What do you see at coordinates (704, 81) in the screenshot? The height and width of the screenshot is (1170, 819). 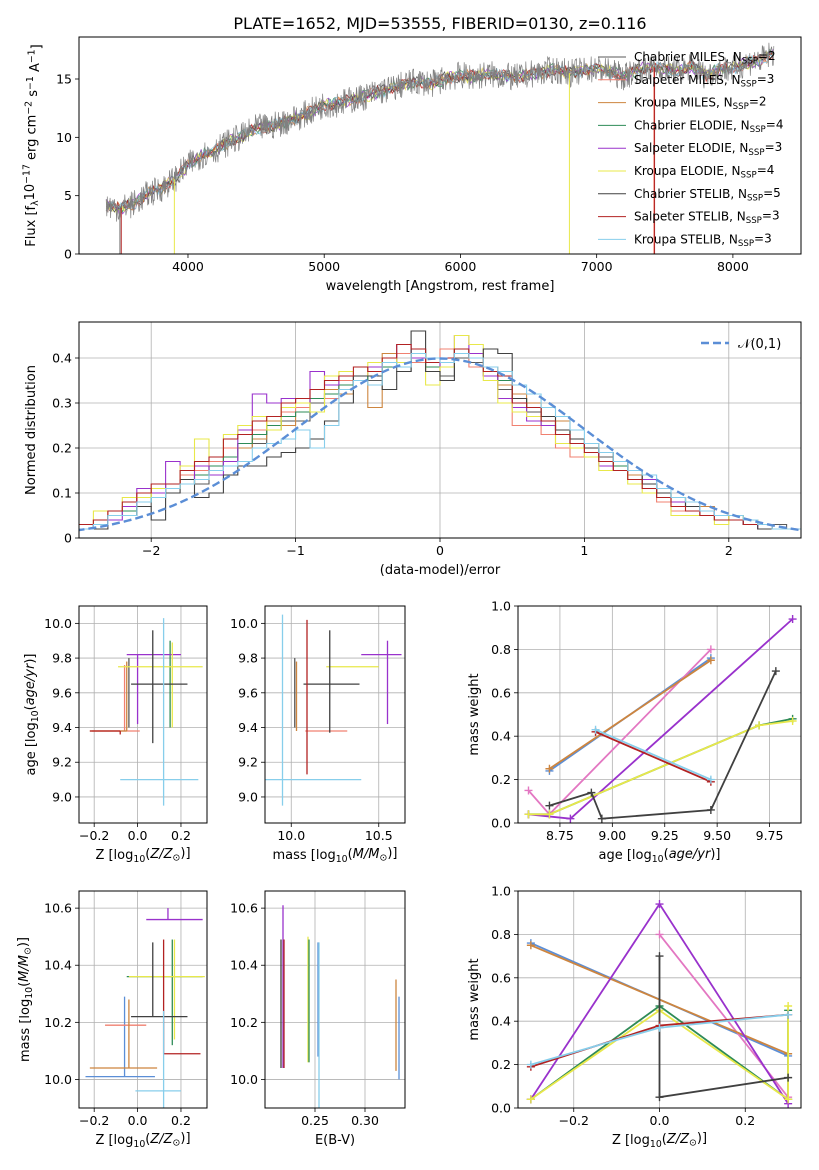 I see `legend-label: Salpeter MILES, NSSP​=3` at bounding box center [704, 81].